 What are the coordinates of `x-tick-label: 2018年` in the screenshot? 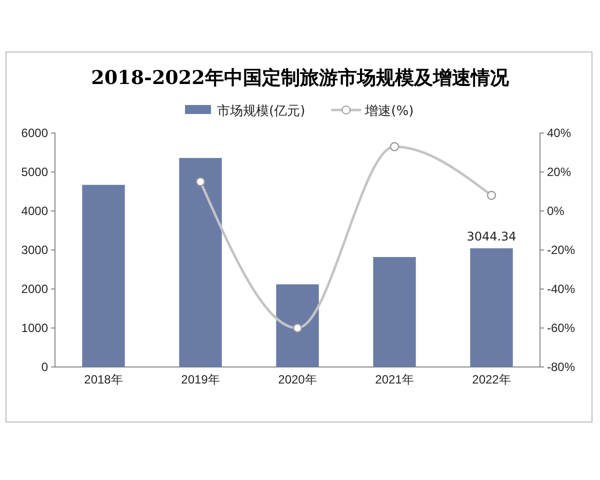 It's located at (103, 379).